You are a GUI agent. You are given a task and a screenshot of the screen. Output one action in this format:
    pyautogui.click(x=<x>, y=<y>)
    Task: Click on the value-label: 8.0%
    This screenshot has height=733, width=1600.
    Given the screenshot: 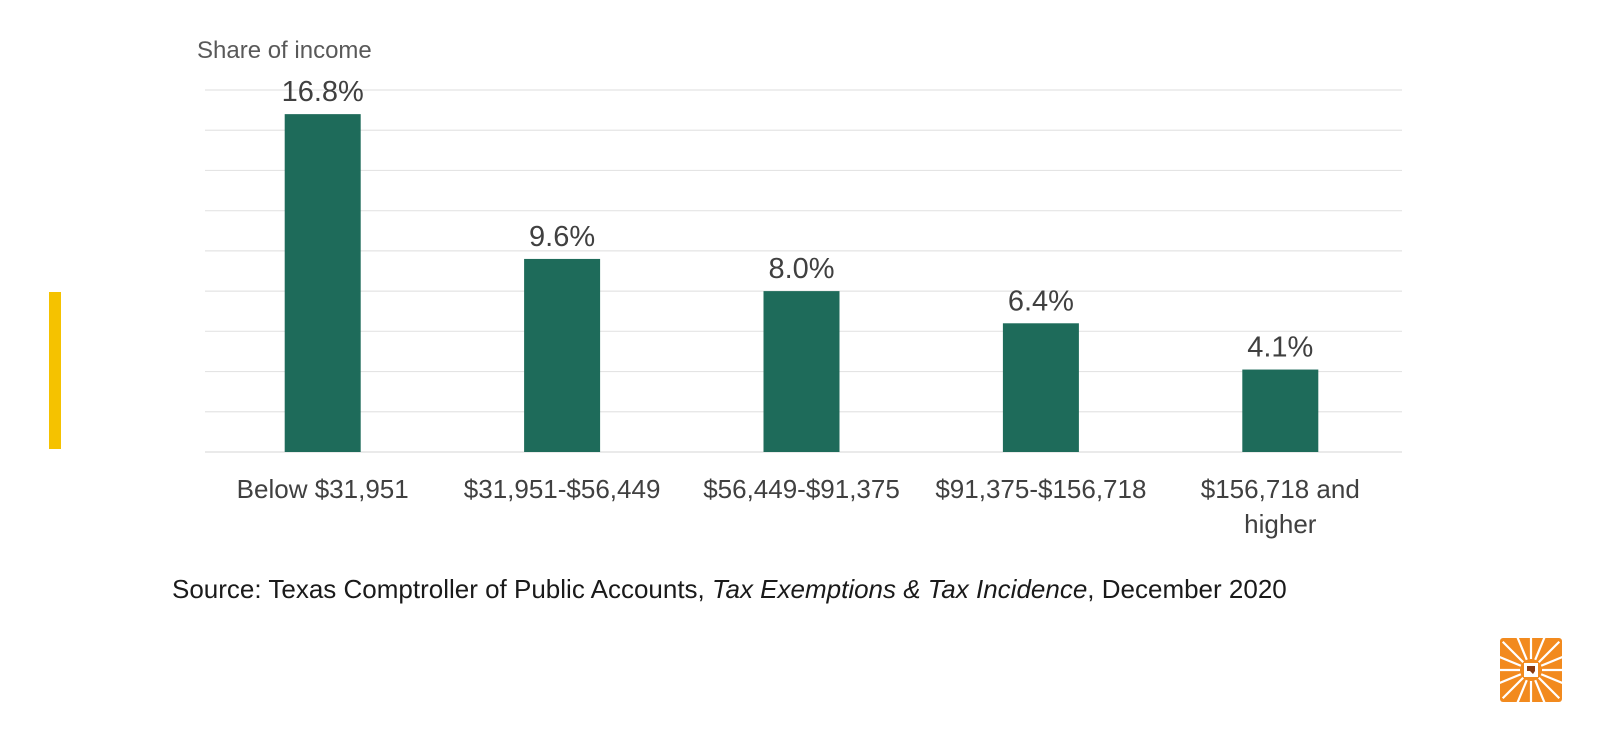 What is the action you would take?
    pyautogui.click(x=801, y=269)
    